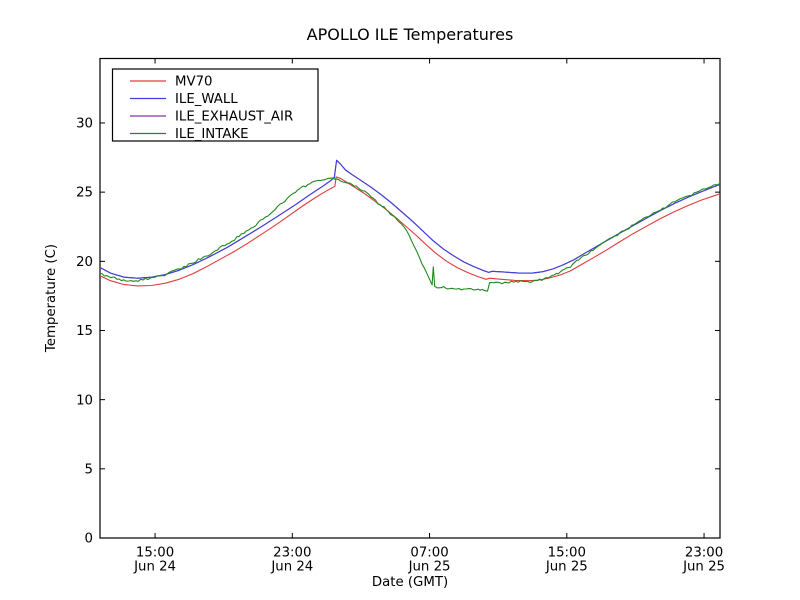 The image size is (800, 600). What do you see at coordinates (89, 539) in the screenshot?
I see `y-tick-label: 0` at bounding box center [89, 539].